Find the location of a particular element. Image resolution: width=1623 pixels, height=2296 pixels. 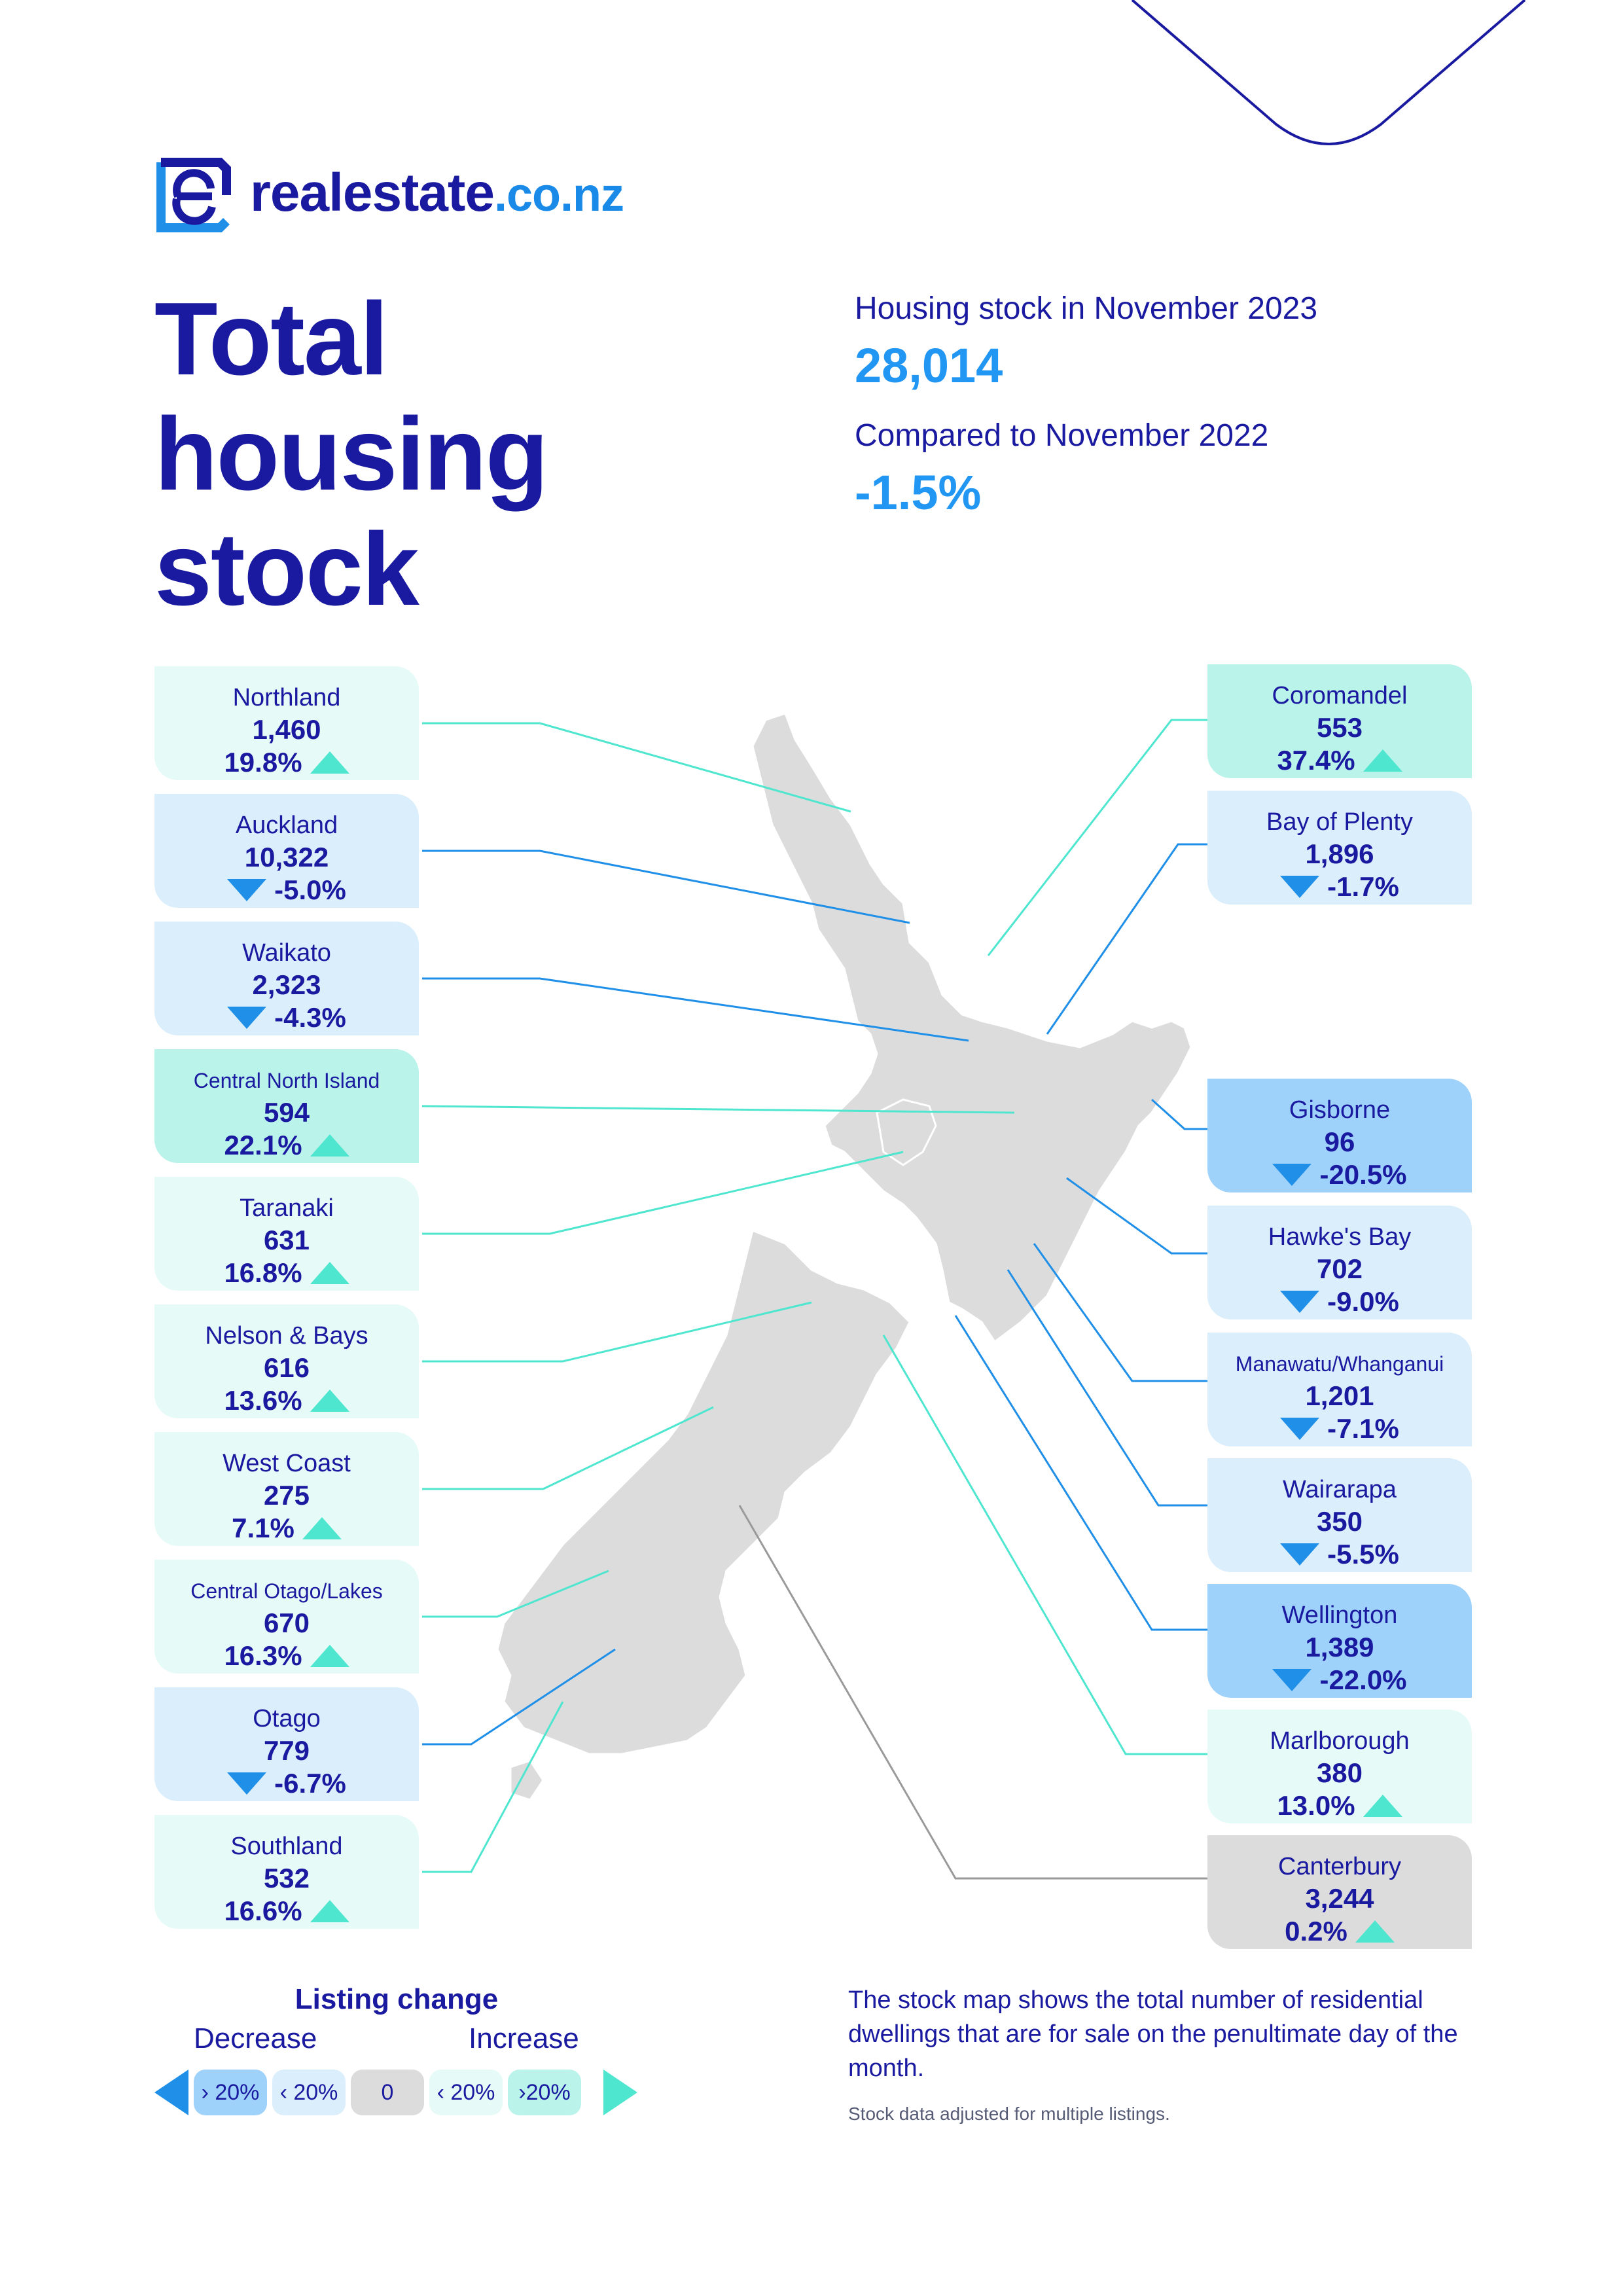

region-card-central-otago-lakes: Central Otago/Lakes 670 16.3% is located at coordinates (286, 1617).